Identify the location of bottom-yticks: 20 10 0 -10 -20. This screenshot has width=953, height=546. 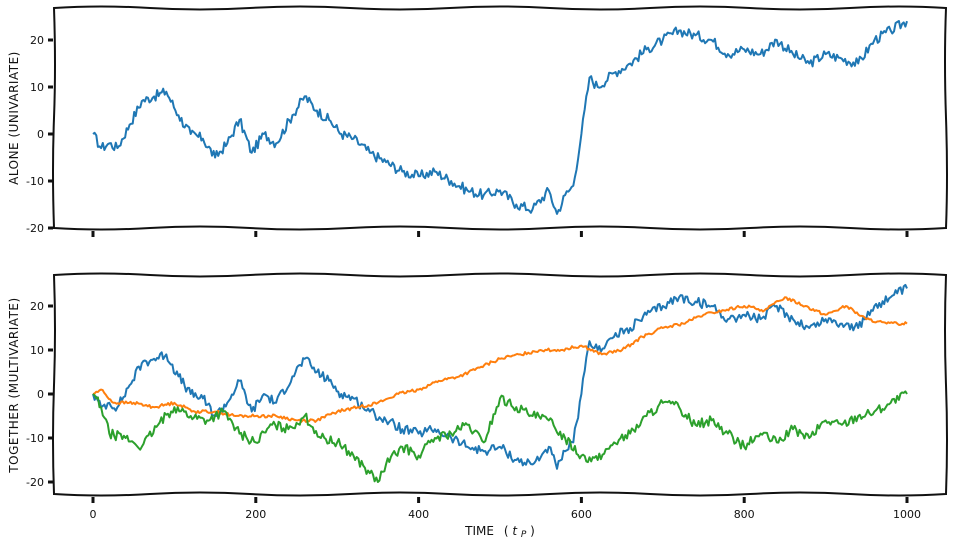
(39, 394).